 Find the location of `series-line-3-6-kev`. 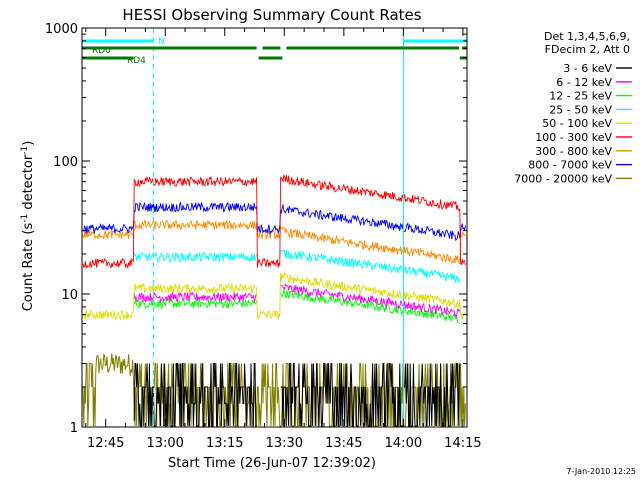

series-line-3-6-kev is located at coordinates (297, 395).